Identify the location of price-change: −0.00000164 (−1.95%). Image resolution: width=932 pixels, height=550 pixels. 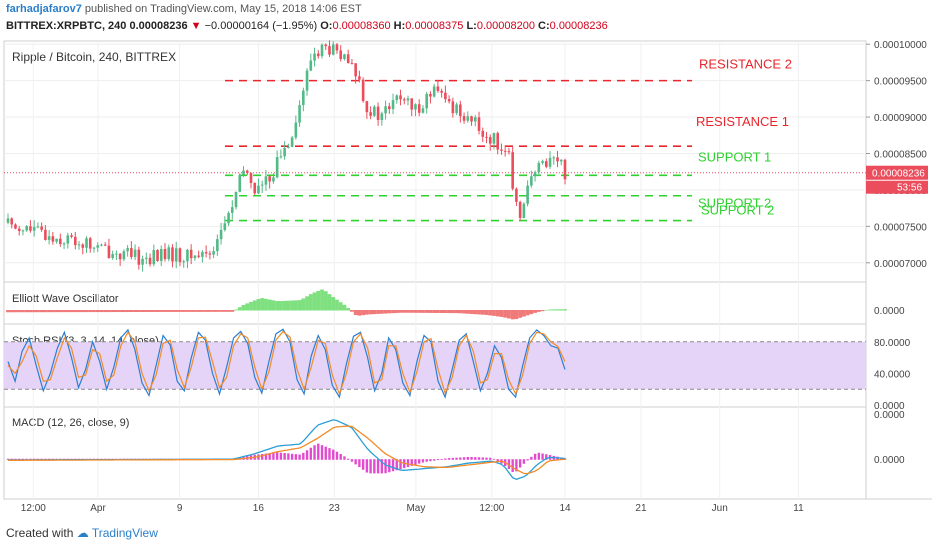
(261, 26).